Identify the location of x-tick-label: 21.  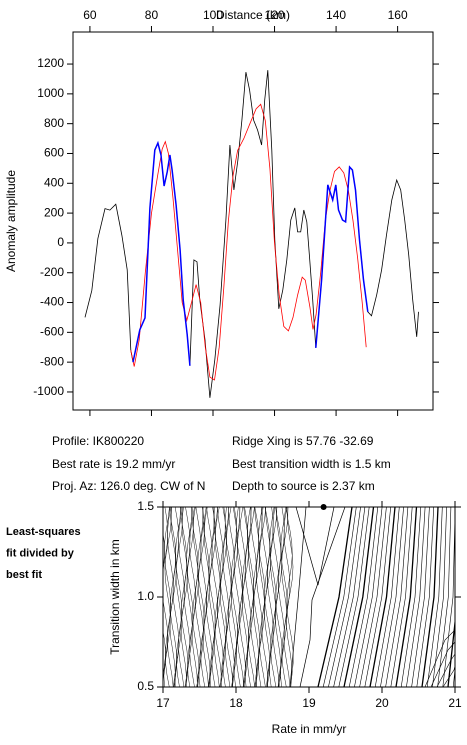
(455, 703).